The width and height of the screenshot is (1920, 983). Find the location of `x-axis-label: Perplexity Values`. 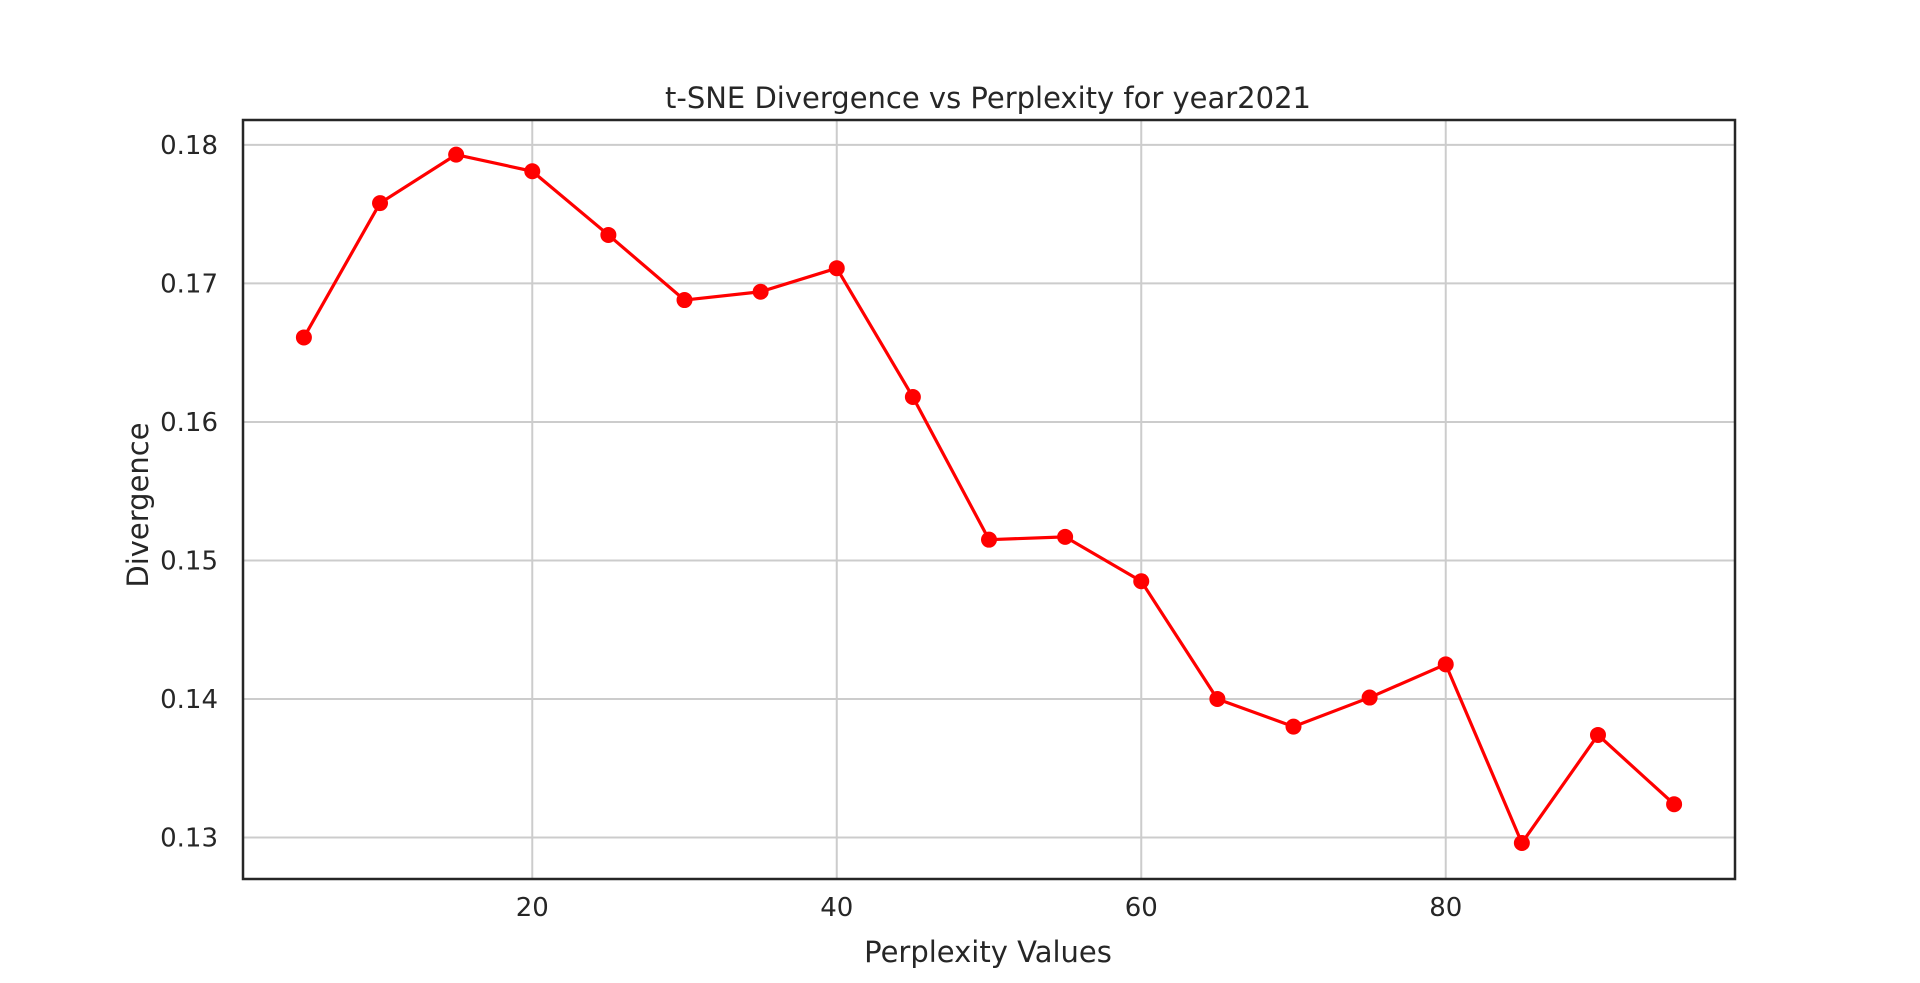

x-axis-label: Perplexity Values is located at coordinates (988, 952).